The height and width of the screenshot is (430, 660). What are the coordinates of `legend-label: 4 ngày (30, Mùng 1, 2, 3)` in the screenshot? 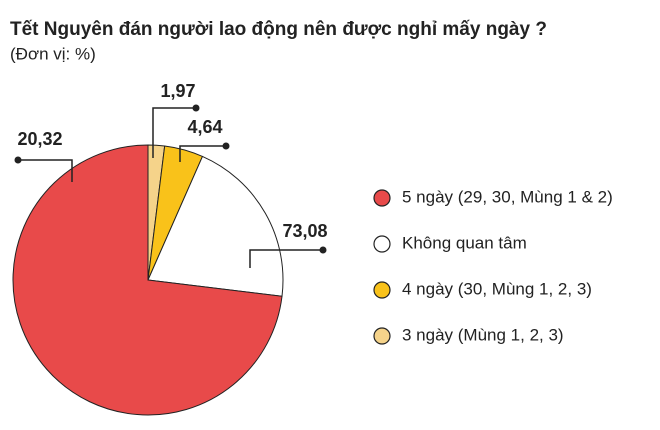 It's located at (497, 288).